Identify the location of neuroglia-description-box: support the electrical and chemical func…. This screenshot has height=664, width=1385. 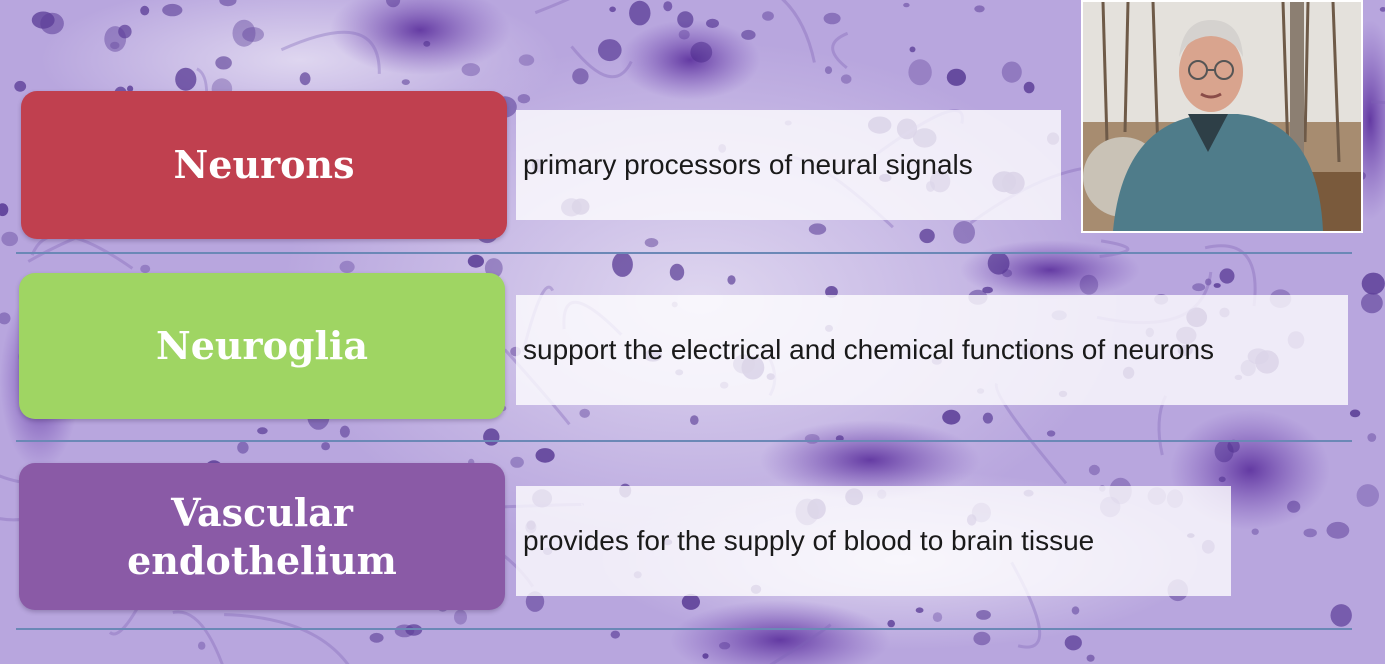
(932, 350).